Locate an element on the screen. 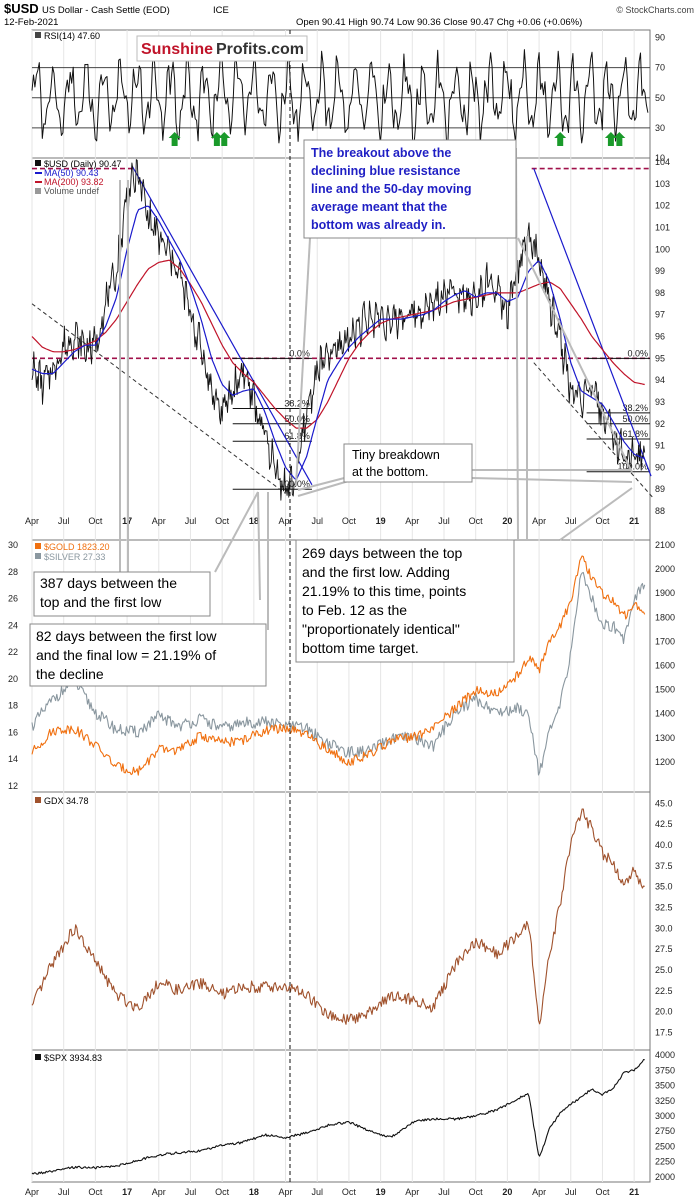 This screenshot has height=1200, width=700. usd-legend-ma50: MA(50) 90.43 is located at coordinates (71, 173).